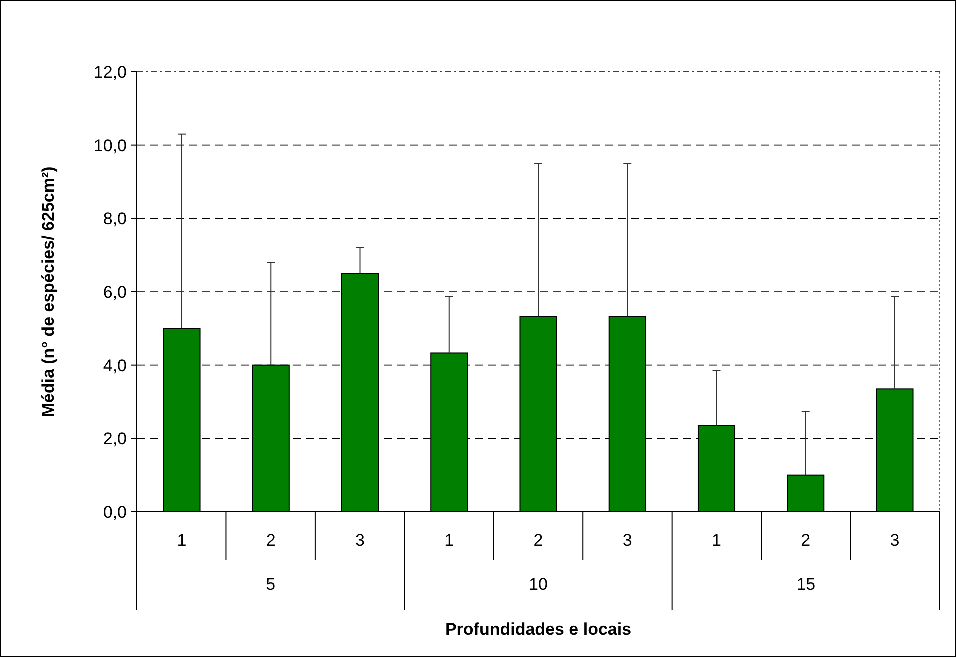  Describe the element at coordinates (115, 512) in the screenshot. I see `y-tick-label: 0,0` at that location.